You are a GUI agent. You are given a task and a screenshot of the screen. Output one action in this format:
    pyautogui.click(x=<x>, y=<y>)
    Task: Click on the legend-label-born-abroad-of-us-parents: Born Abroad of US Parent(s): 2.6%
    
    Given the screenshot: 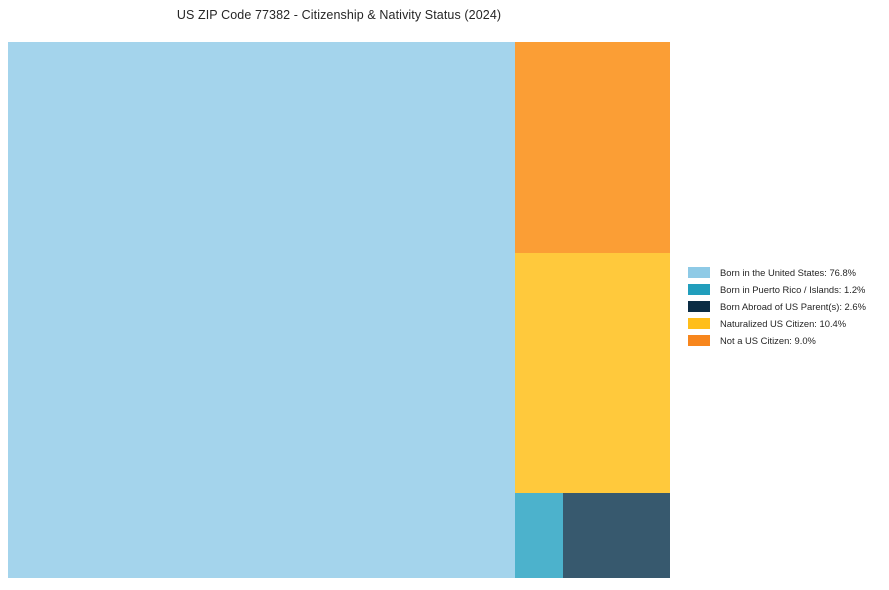 What is the action you would take?
    pyautogui.click(x=793, y=306)
    